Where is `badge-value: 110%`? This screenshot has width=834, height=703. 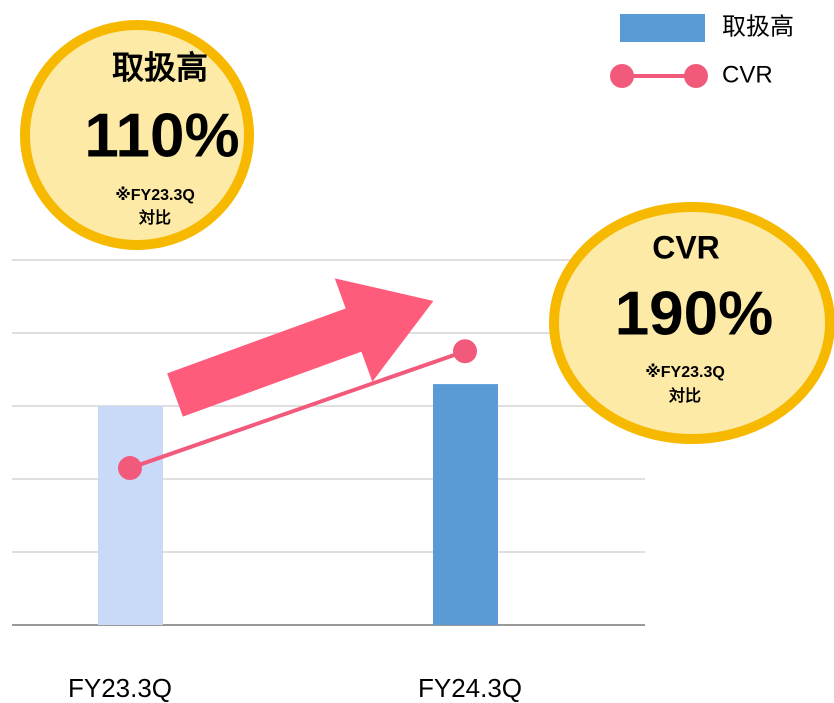
badge-value: 110% is located at coordinates (161, 135).